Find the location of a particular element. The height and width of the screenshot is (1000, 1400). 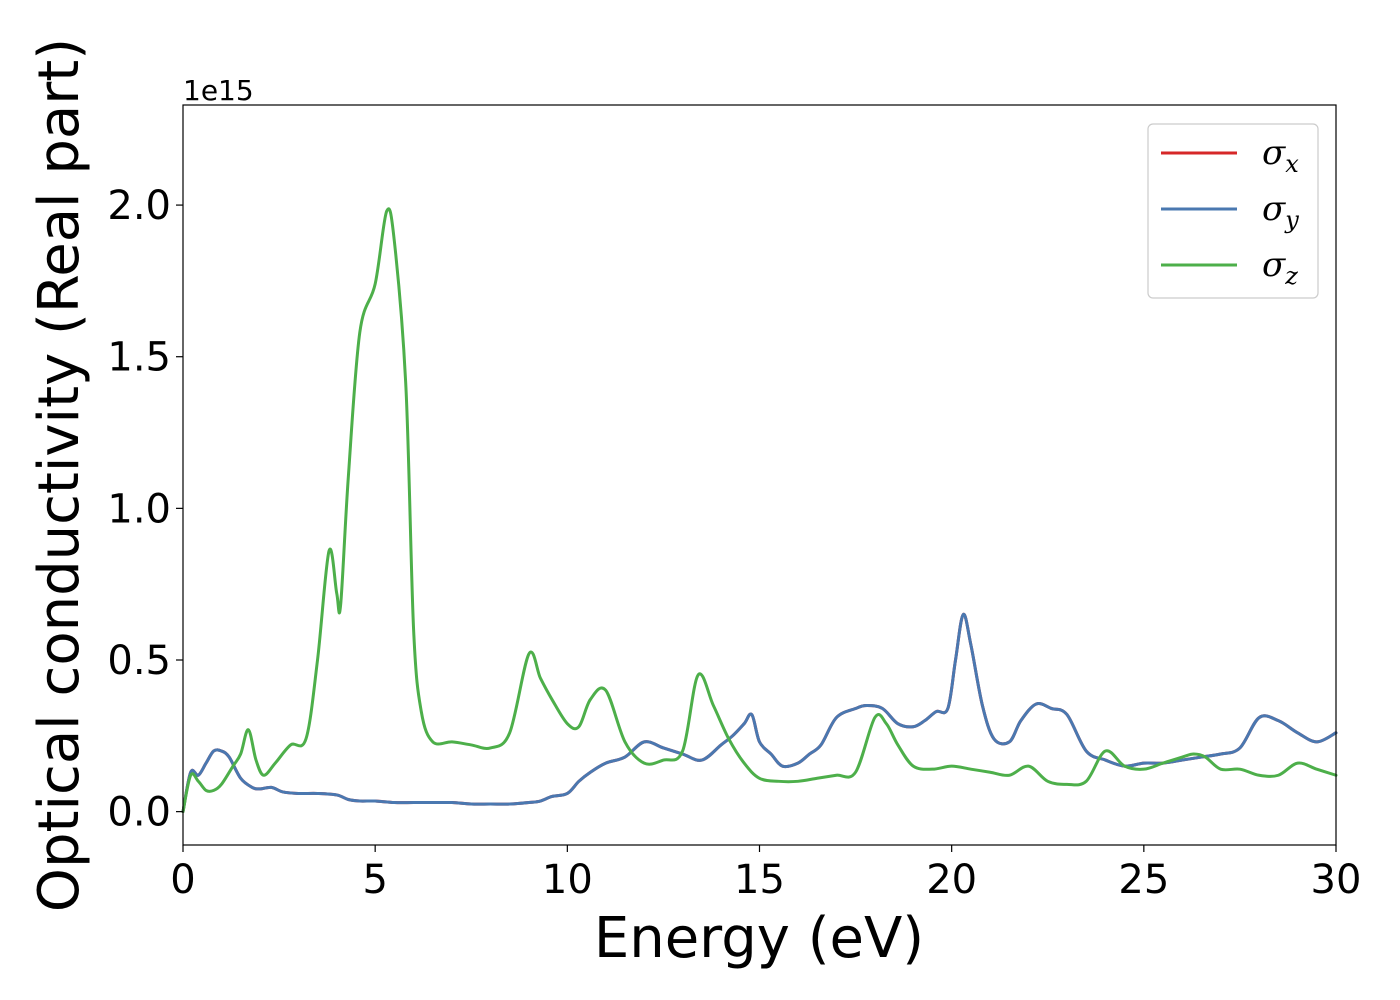

x-axis-title: Energy (eV) is located at coordinates (759, 938).